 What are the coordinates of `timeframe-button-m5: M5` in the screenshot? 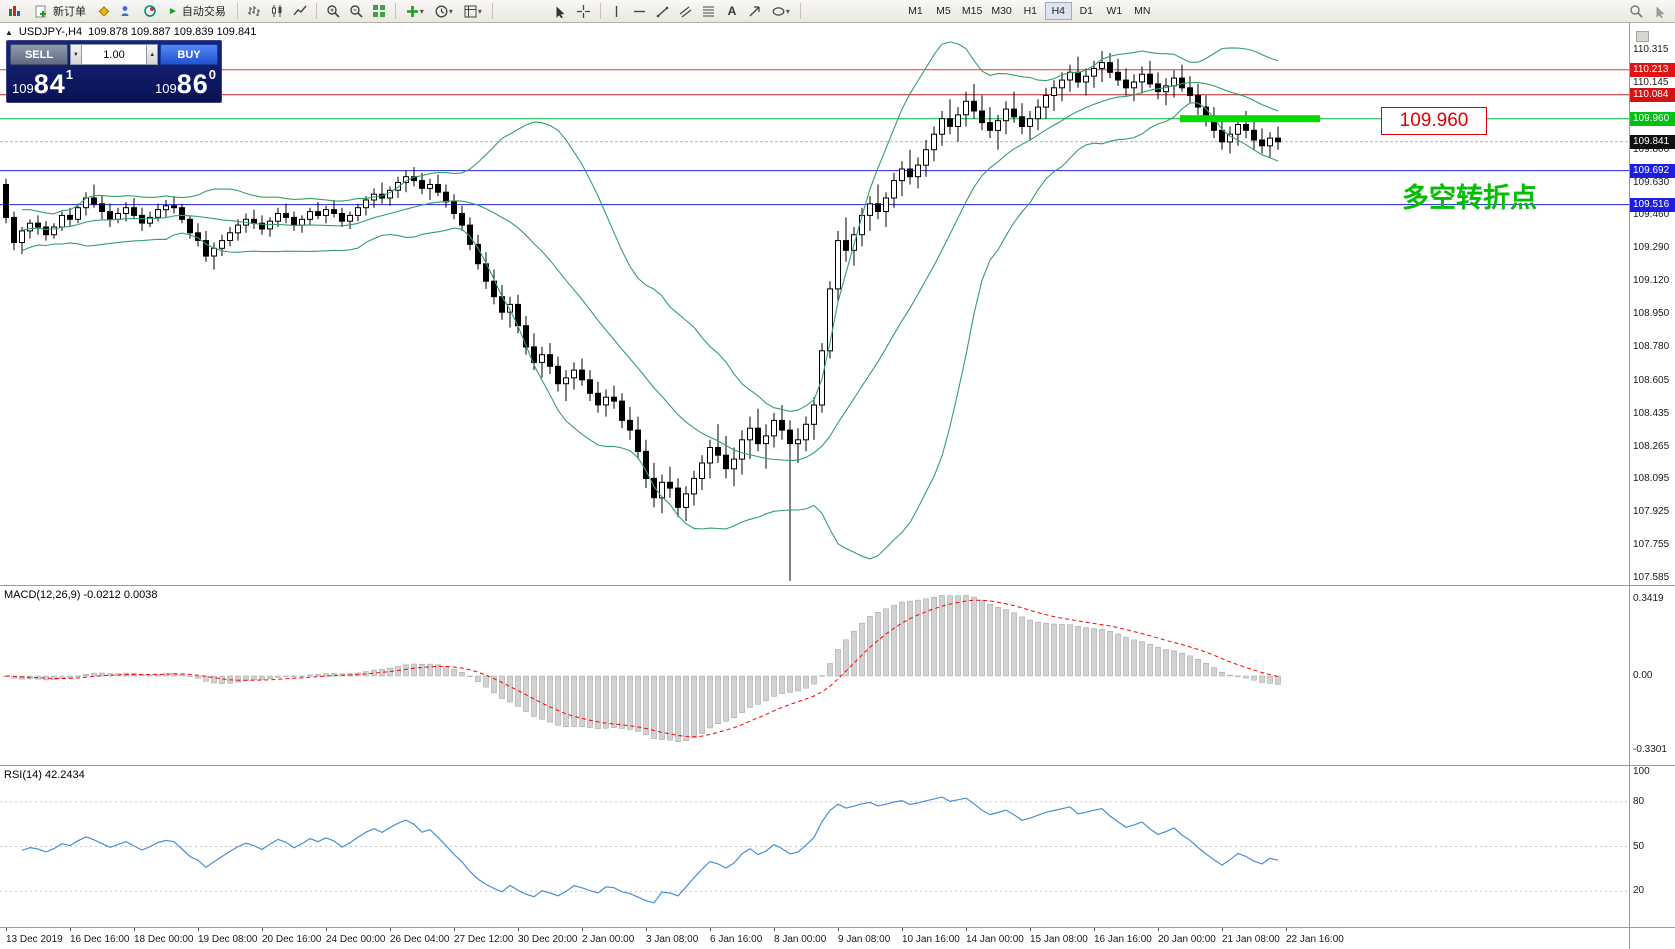 It's located at (943, 11).